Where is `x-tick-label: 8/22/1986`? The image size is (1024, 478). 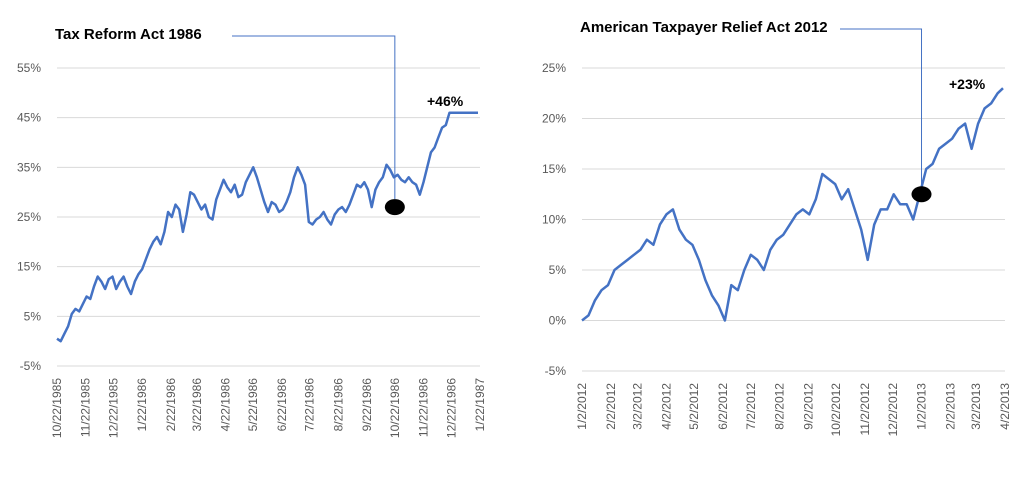
x-tick-label: 8/22/1986 is located at coordinates (338, 405).